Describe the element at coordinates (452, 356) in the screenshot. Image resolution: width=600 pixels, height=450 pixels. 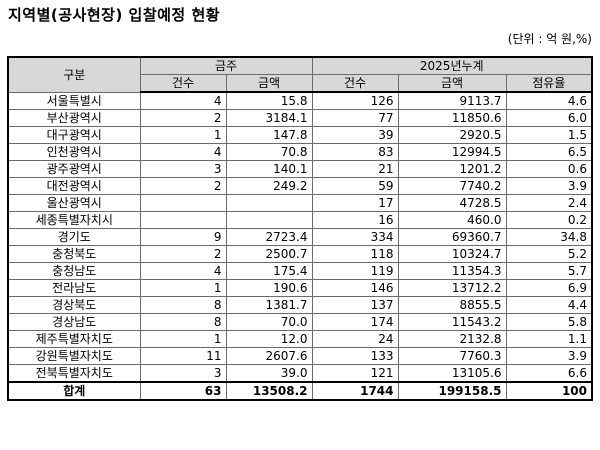
I see `cell-cum-amount: 7760.3` at that location.